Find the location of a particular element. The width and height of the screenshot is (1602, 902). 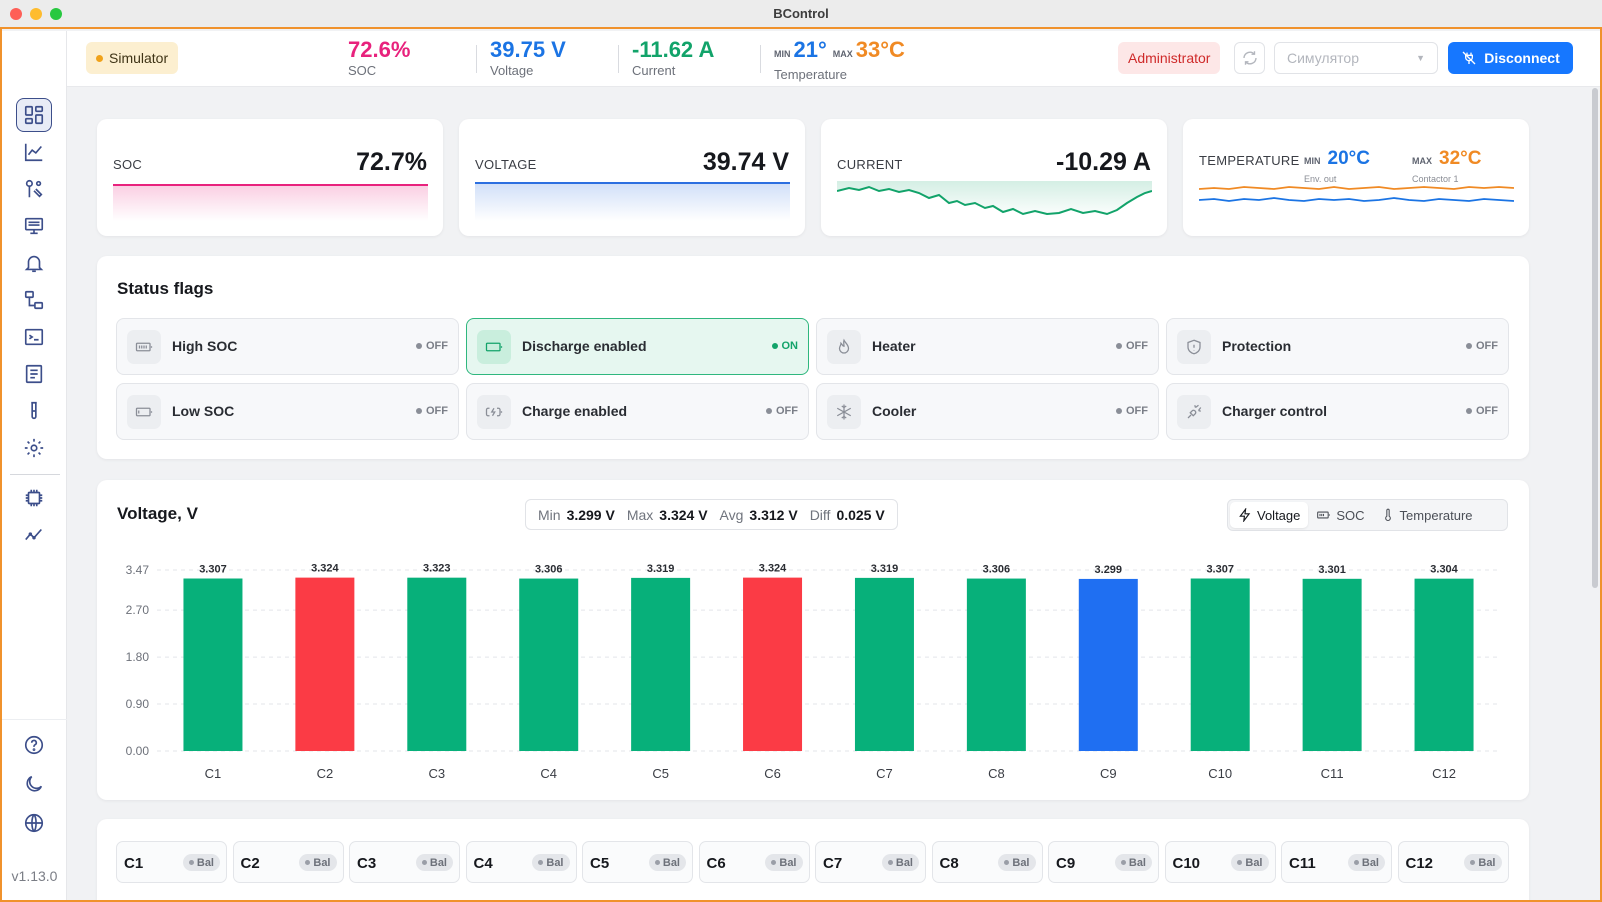

nav-settings is located at coordinates (34, 448).